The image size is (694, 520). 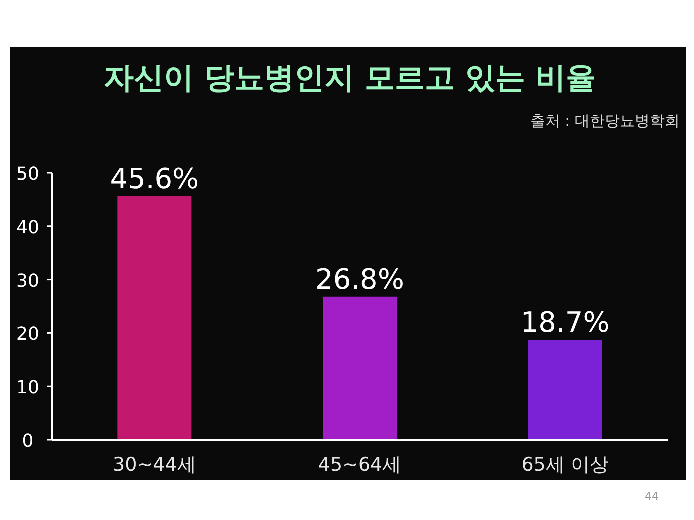 What do you see at coordinates (605, 121) in the screenshot?
I see `source-note: 출처 : 대한당뇨병학회` at bounding box center [605, 121].